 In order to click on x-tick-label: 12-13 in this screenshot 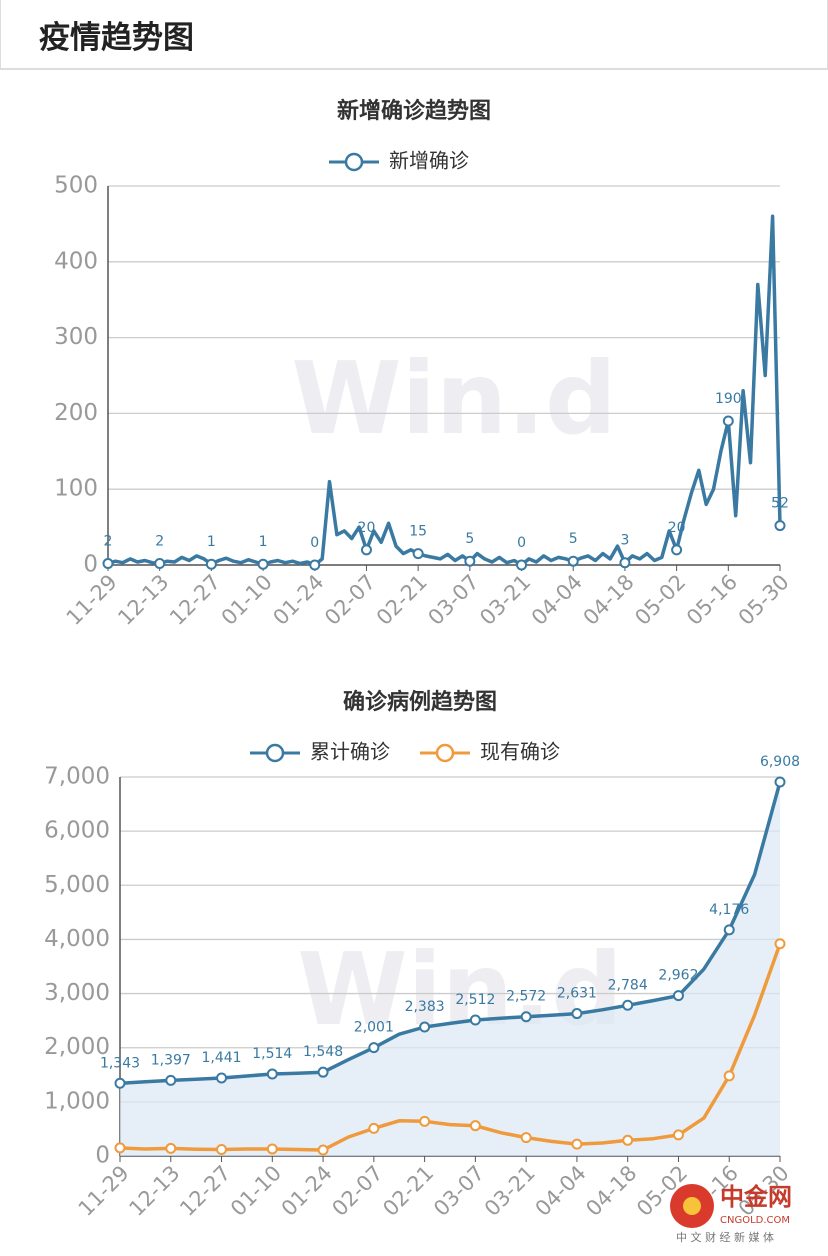, I will do `click(143, 600)`.